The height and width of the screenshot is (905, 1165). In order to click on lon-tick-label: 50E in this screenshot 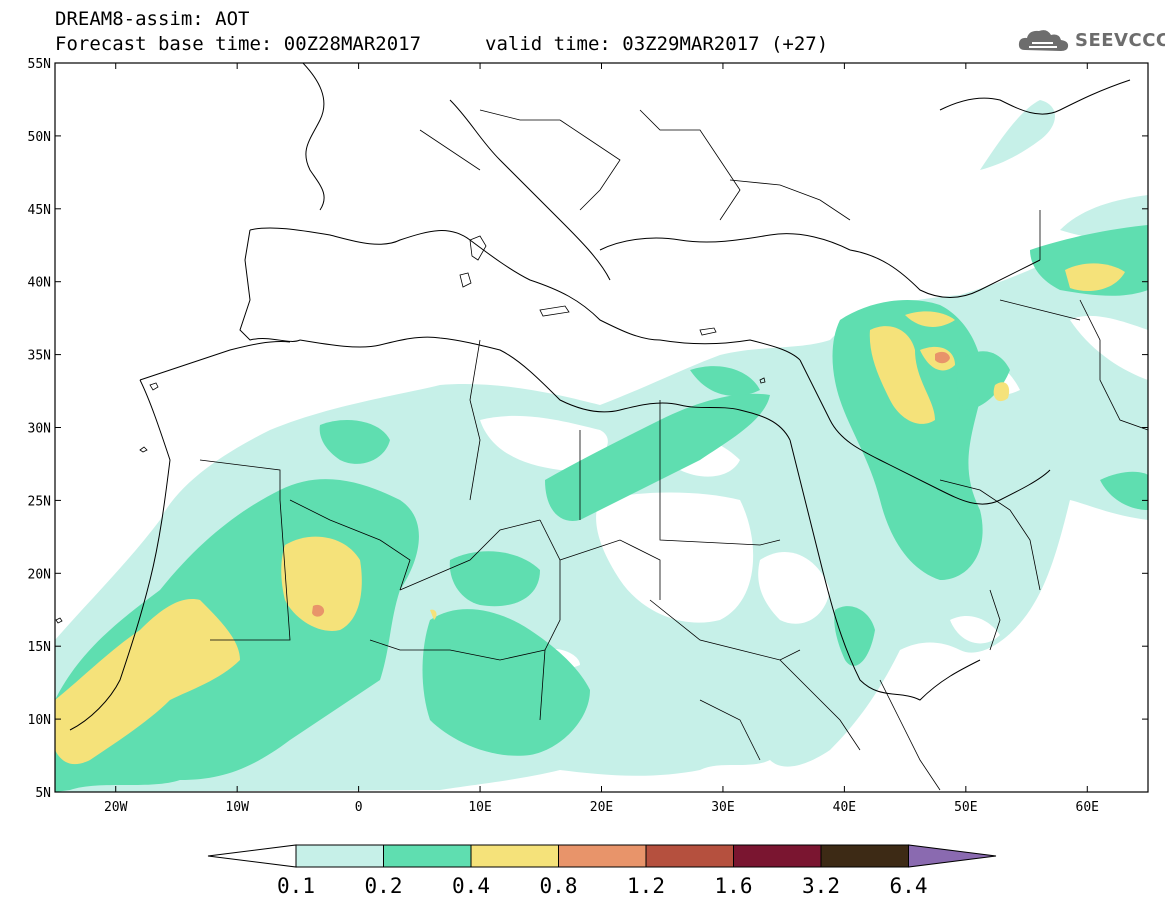, I will do `click(965, 807)`.